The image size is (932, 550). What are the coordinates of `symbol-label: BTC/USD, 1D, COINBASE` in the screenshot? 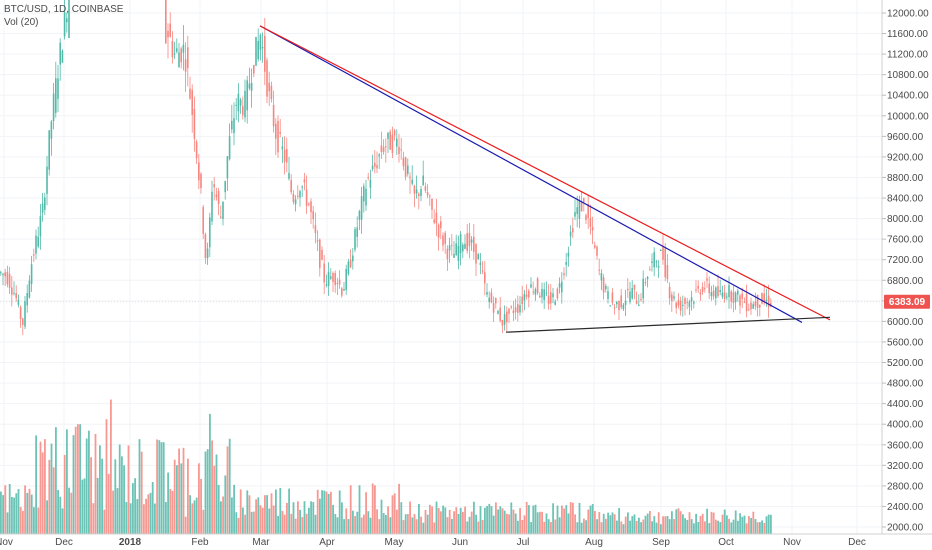 It's located at (64, 9).